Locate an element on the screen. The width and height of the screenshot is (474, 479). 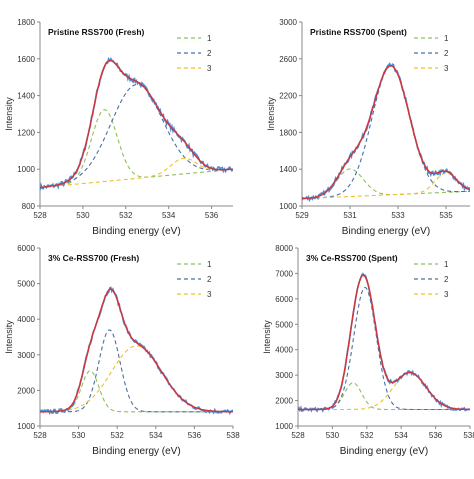
x-tick-label: 531 is located at coordinates (350, 215).